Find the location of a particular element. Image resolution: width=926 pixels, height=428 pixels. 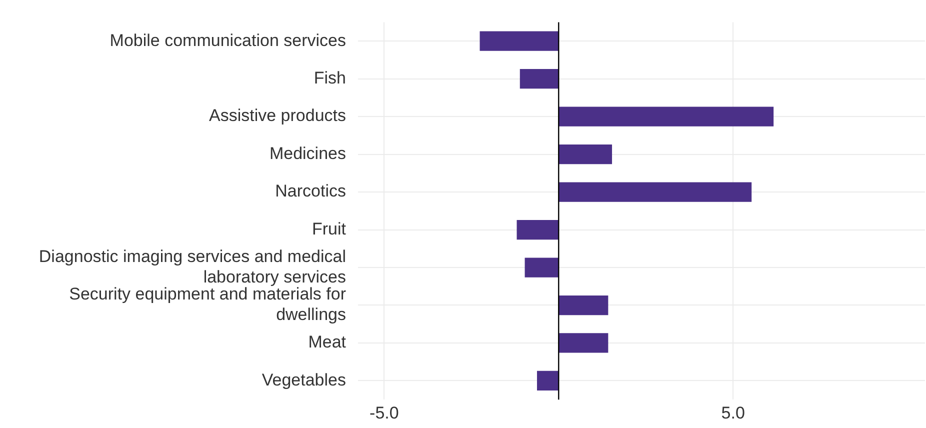

y-tick-label: Fruit is located at coordinates (329, 228).